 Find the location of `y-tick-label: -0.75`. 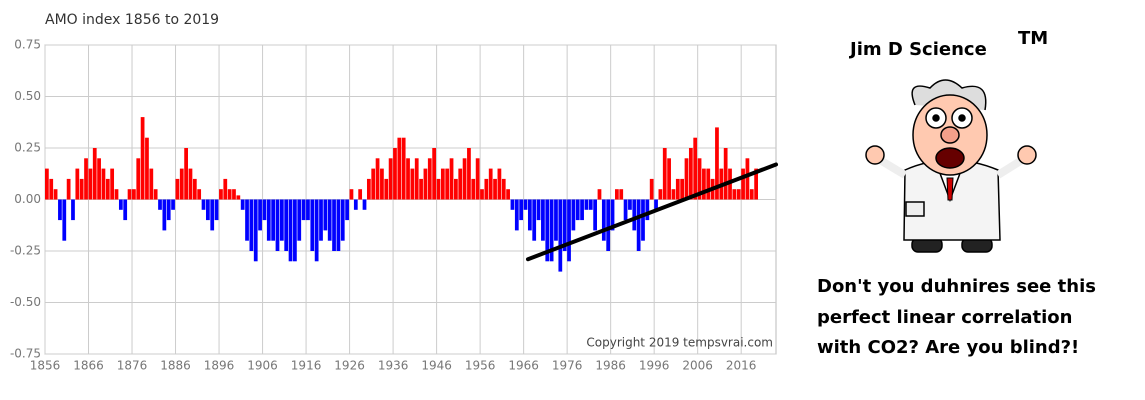

y-tick-label: -0.75 is located at coordinates (25, 354).